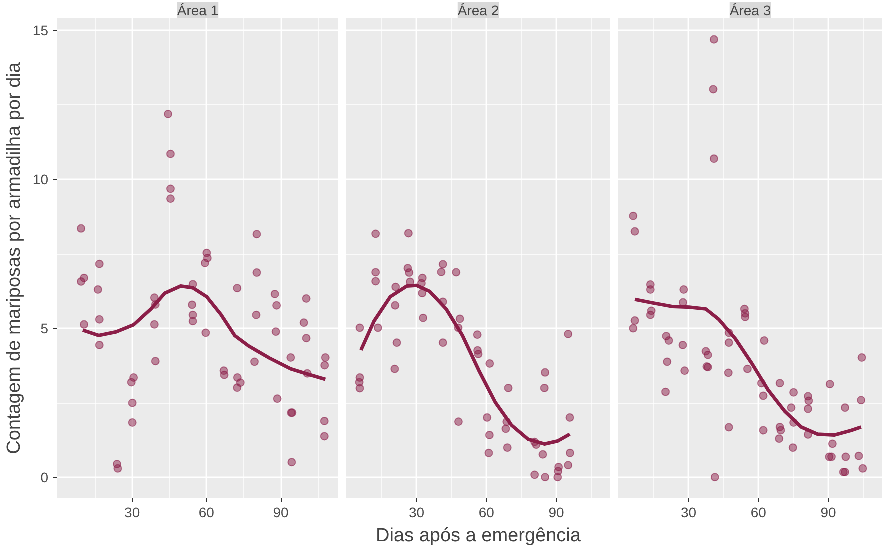  Describe the element at coordinates (479, 10) in the screenshot. I see `chart-title: Área 2` at that location.